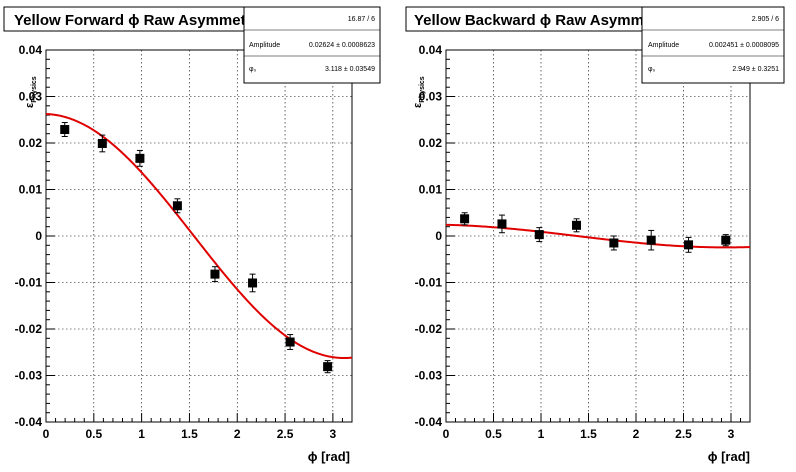  Describe the element at coordinates (350, 69) in the screenshot. I see `stat-value-phi0: 3.118 ± 0.03549` at that location.